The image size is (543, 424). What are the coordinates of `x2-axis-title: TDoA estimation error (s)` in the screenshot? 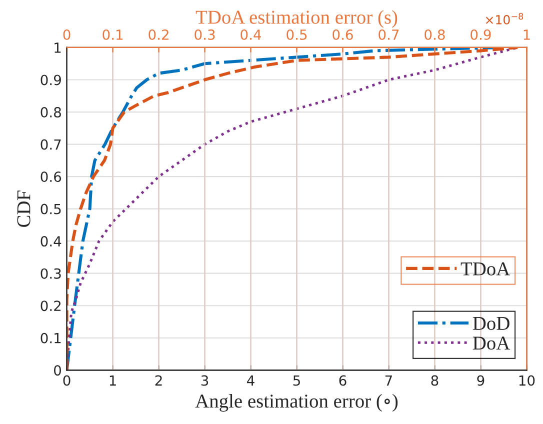 It's located at (297, 19).